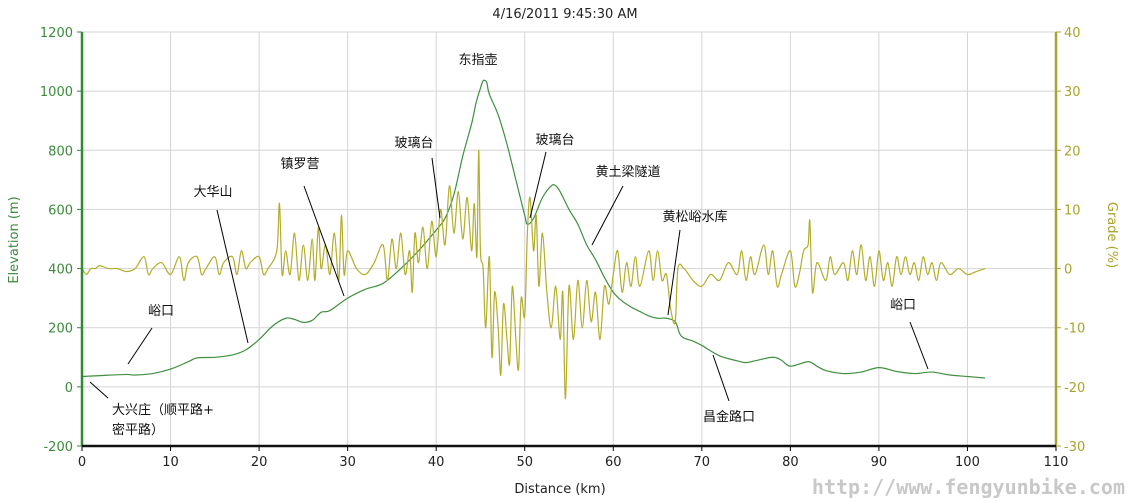 The height and width of the screenshot is (502, 1129). I want to click on y-tick-label: 0, so click(69, 388).